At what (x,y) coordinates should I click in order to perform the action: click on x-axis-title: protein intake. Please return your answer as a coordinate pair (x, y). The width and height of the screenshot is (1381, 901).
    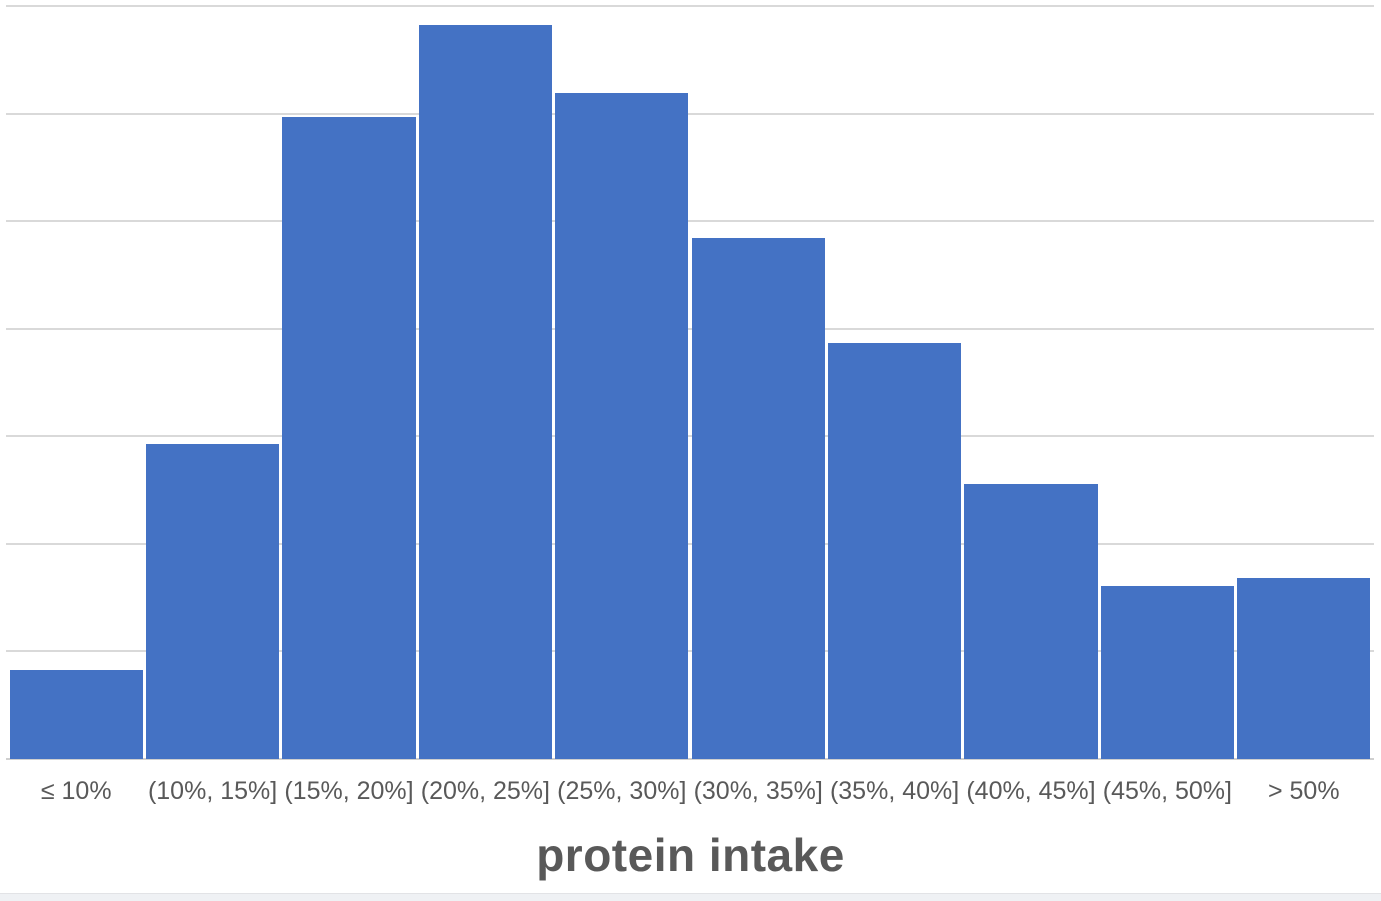
    Looking at the image, I should click on (690, 855).